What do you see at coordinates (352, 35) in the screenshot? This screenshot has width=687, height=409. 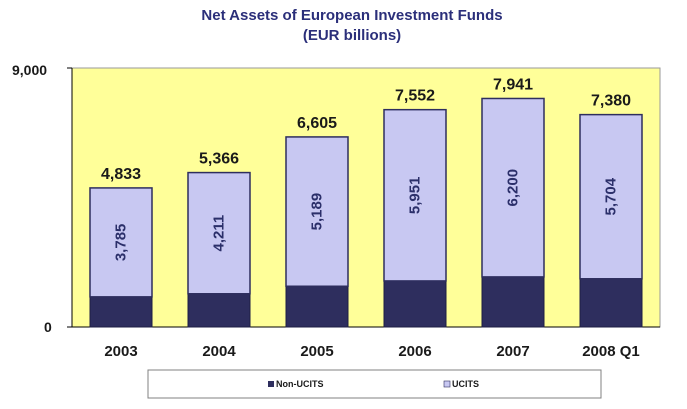 I see `chart-subtitle: (EUR billions)` at bounding box center [352, 35].